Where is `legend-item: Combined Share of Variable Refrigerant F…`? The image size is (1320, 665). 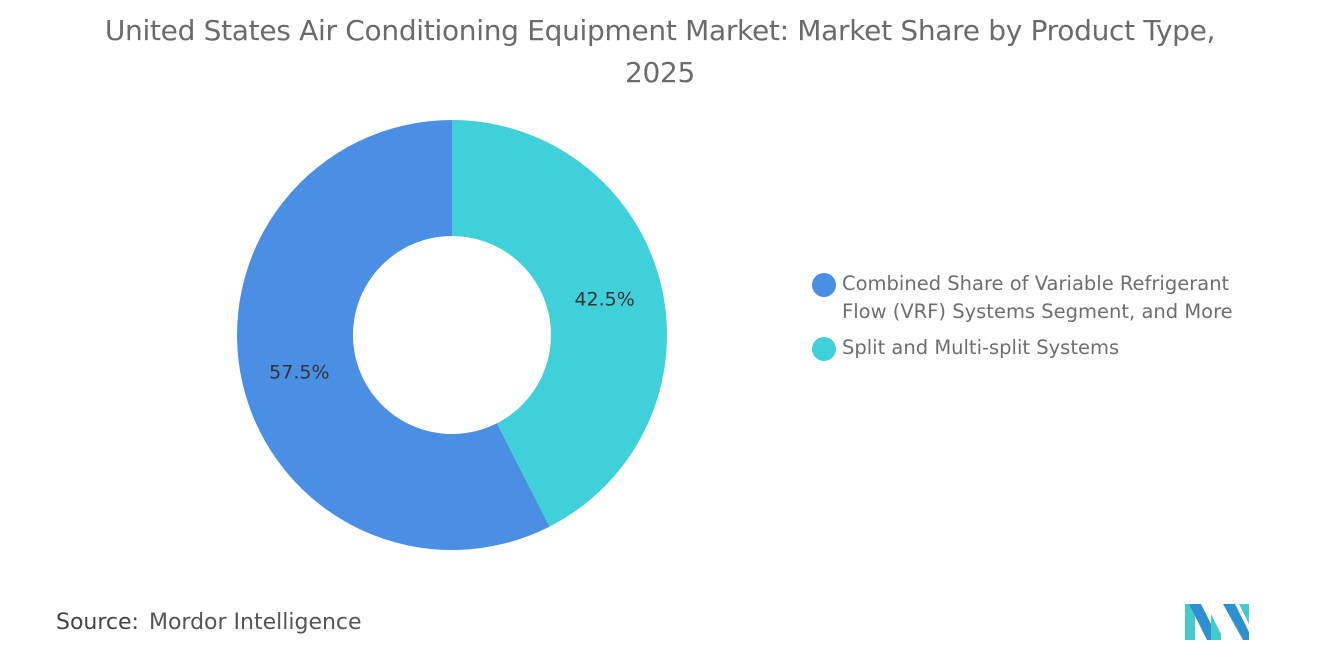
legend-item: Combined Share of Variable Refrigerant F… is located at coordinates (1032, 298).